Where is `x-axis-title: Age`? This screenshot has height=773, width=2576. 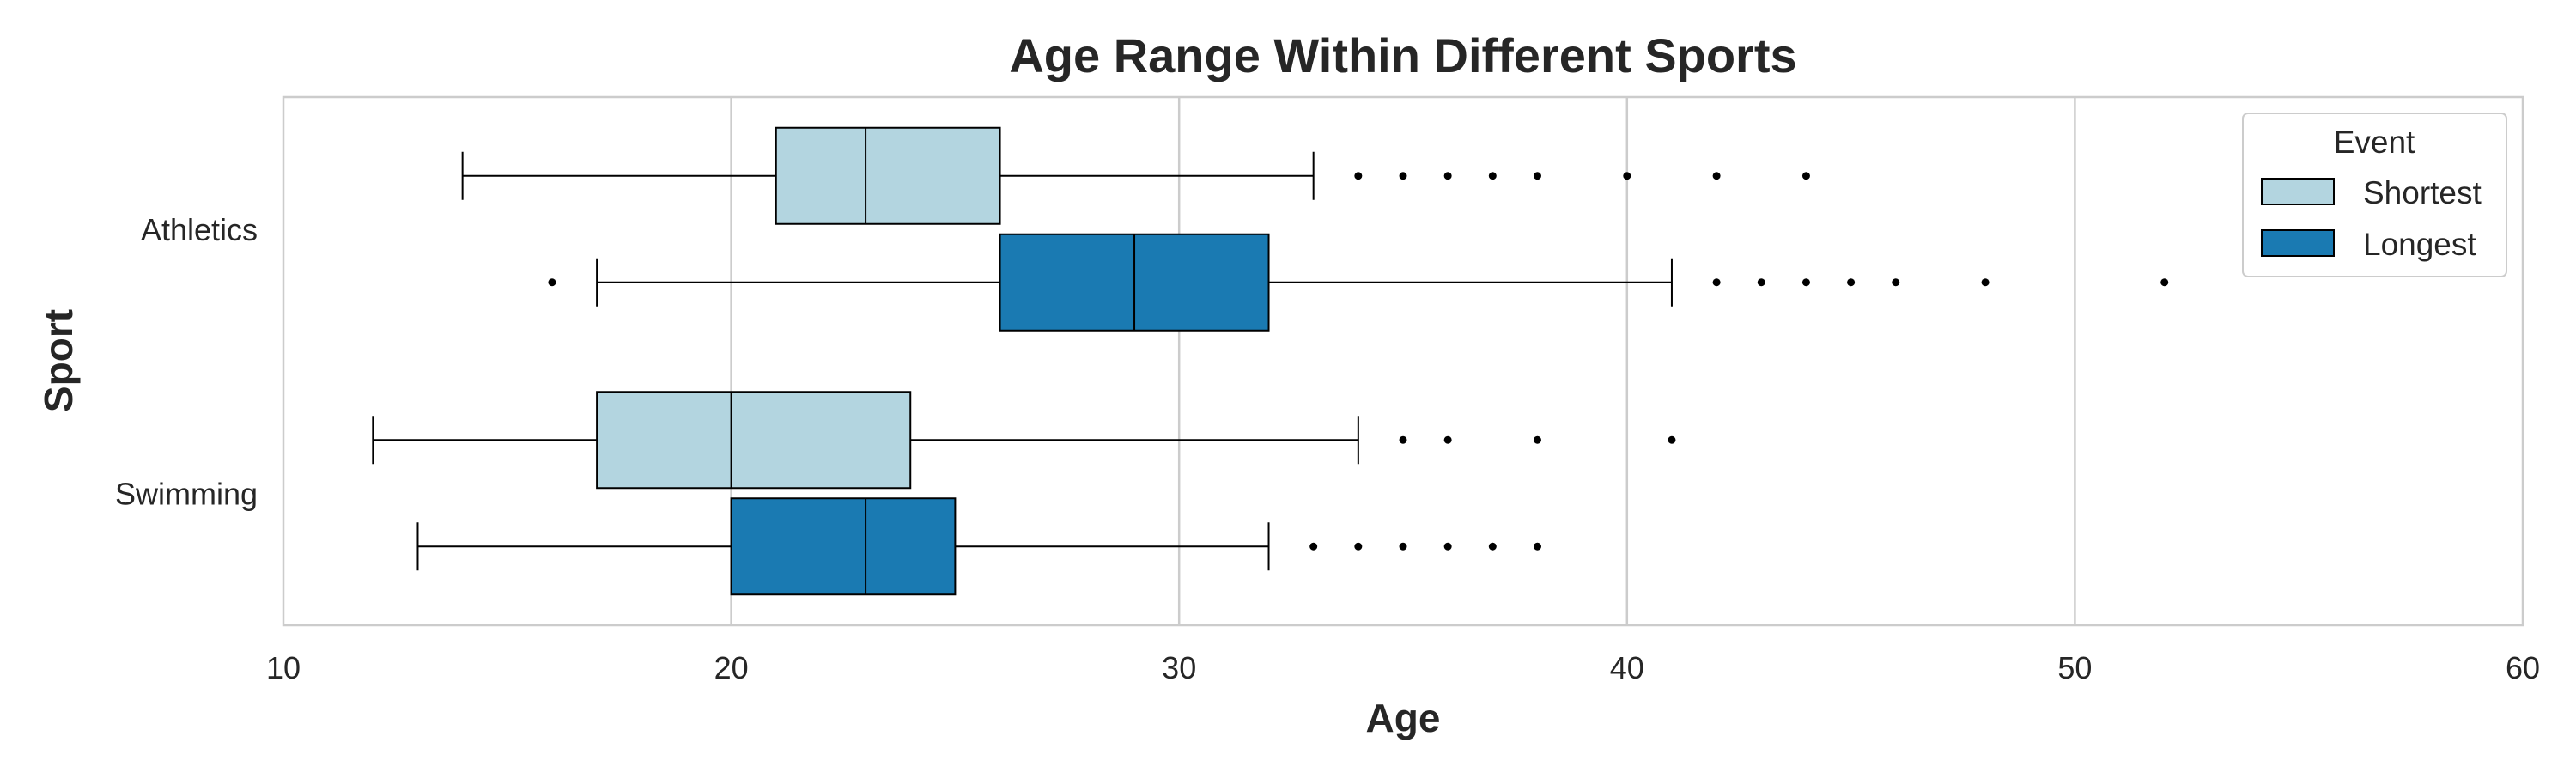 x-axis-title: Age is located at coordinates (1404, 718).